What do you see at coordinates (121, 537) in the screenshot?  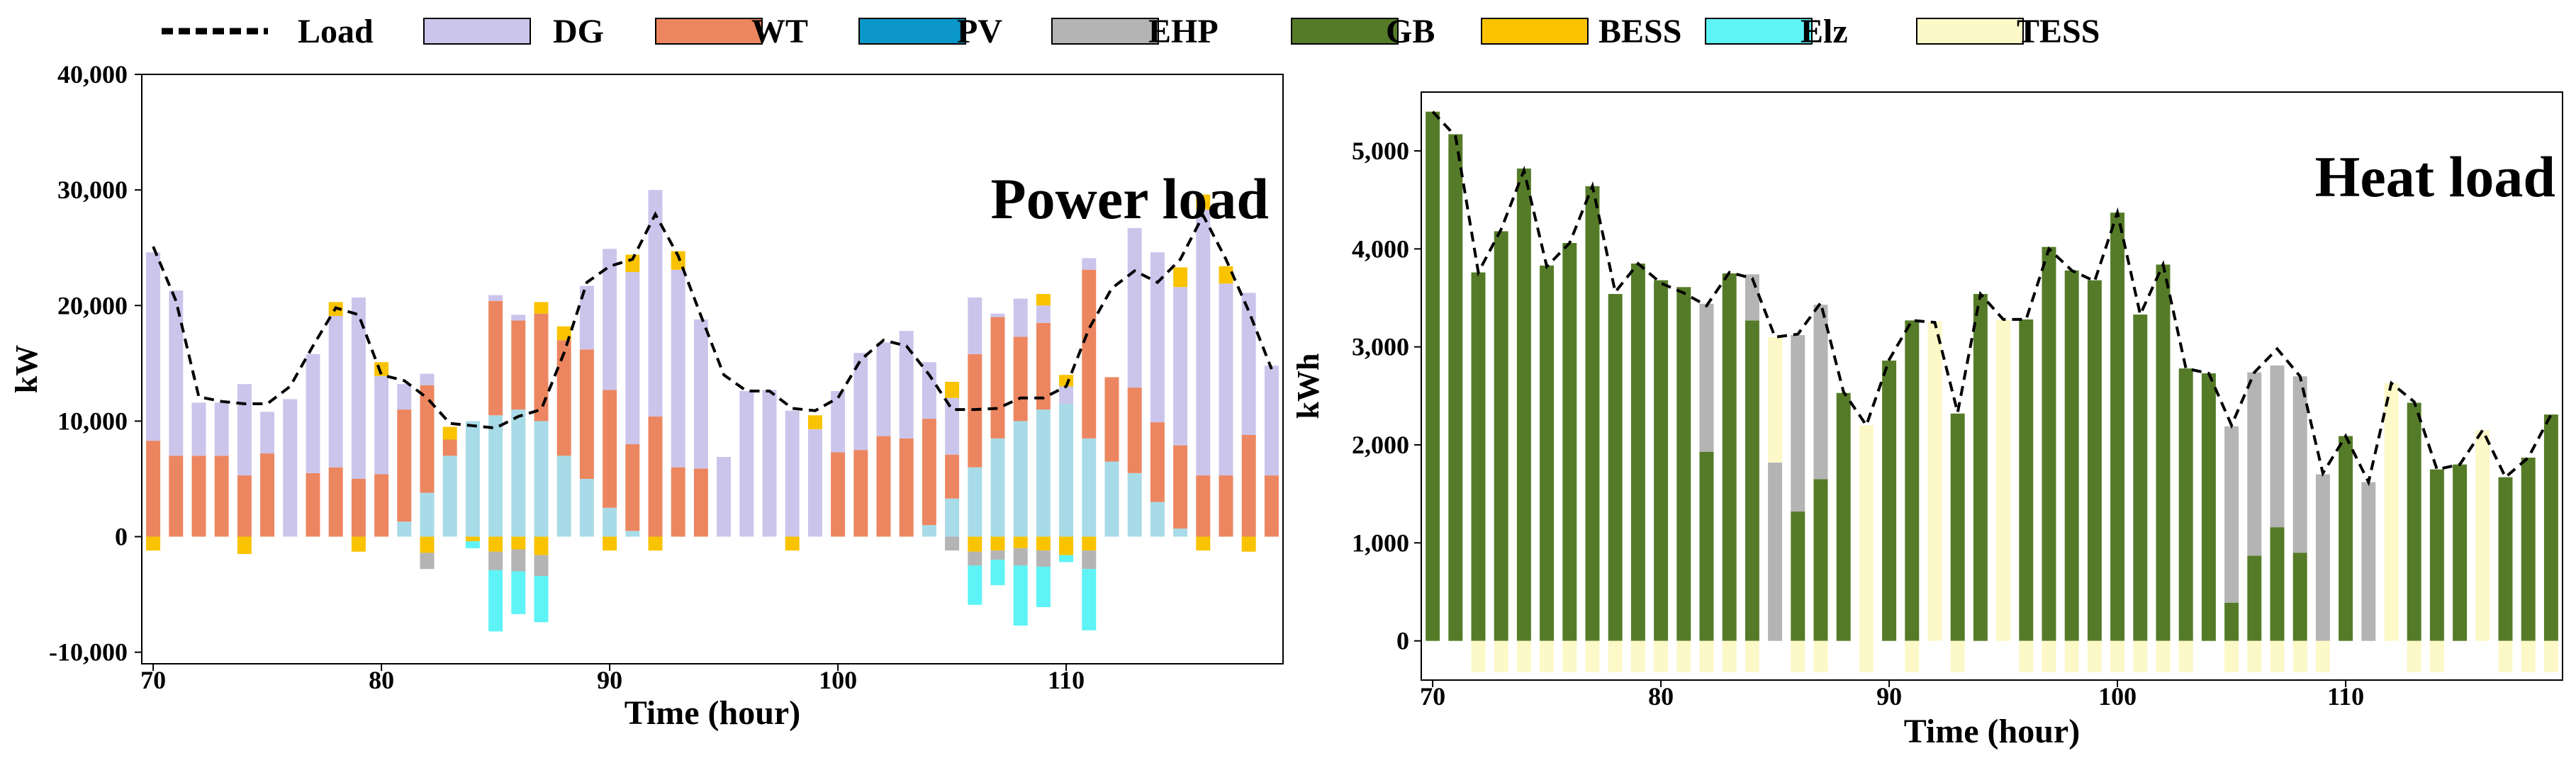 I see `power-y-tick-label: 0` at bounding box center [121, 537].